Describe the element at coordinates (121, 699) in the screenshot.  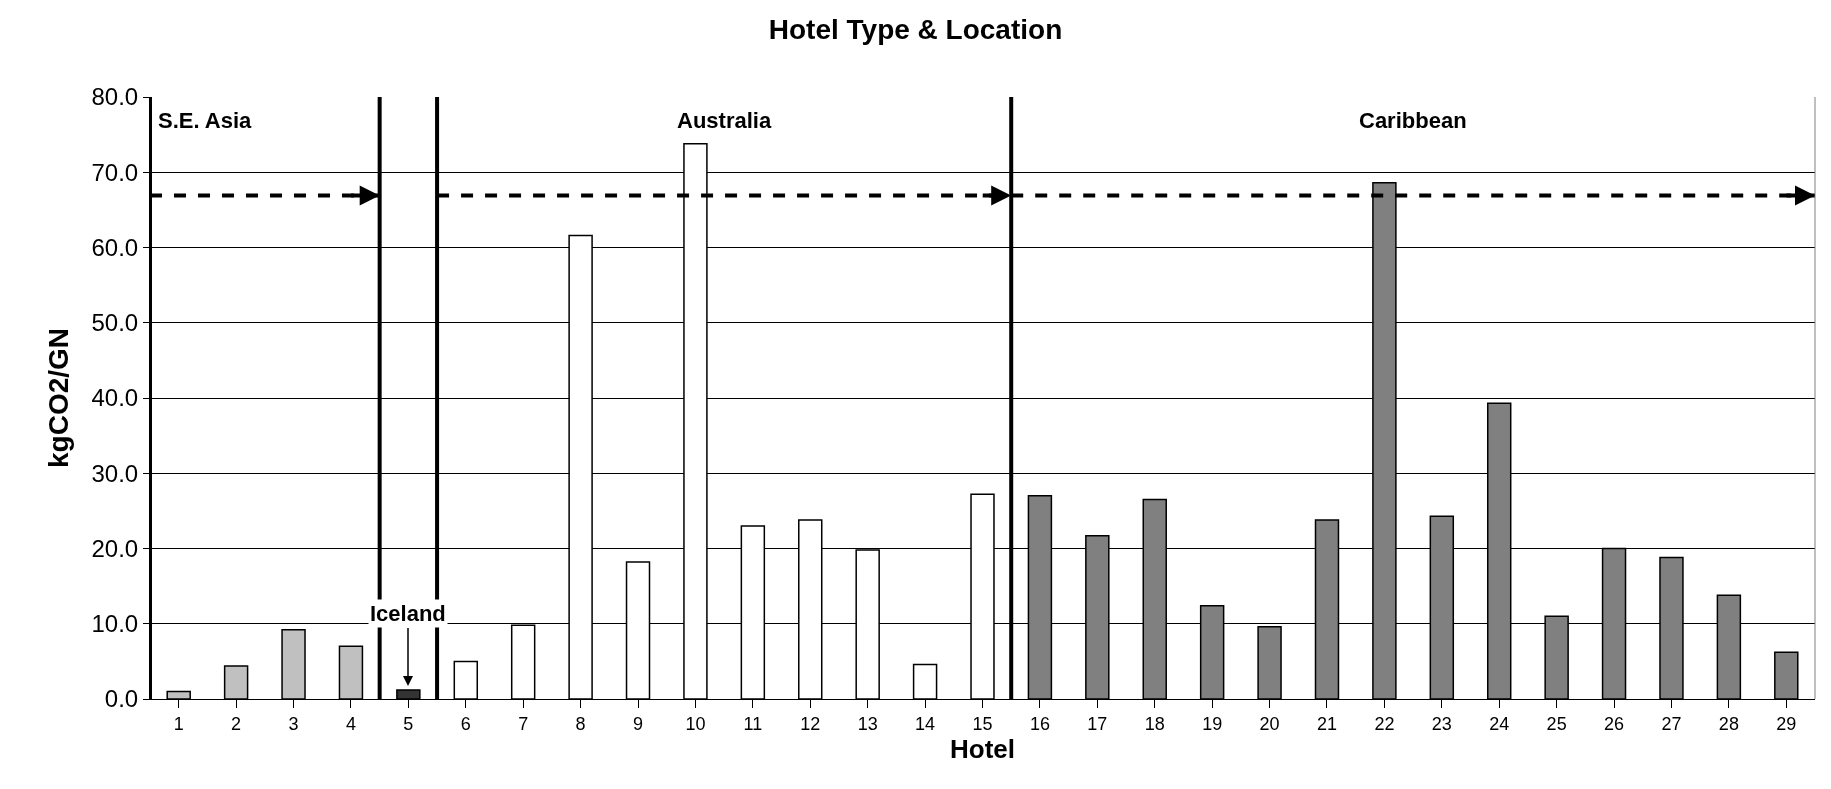
I see `y-tick-label: 0.0` at that location.